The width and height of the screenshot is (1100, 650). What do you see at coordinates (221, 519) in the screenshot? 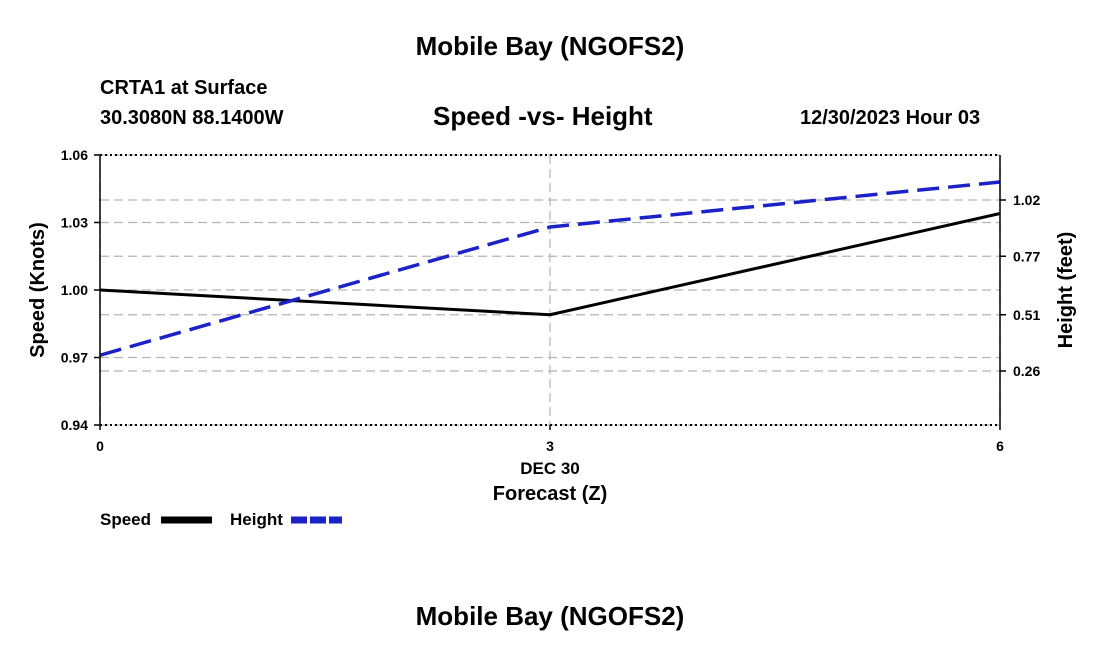
I see `legend-layer: Speed Height` at bounding box center [221, 519].